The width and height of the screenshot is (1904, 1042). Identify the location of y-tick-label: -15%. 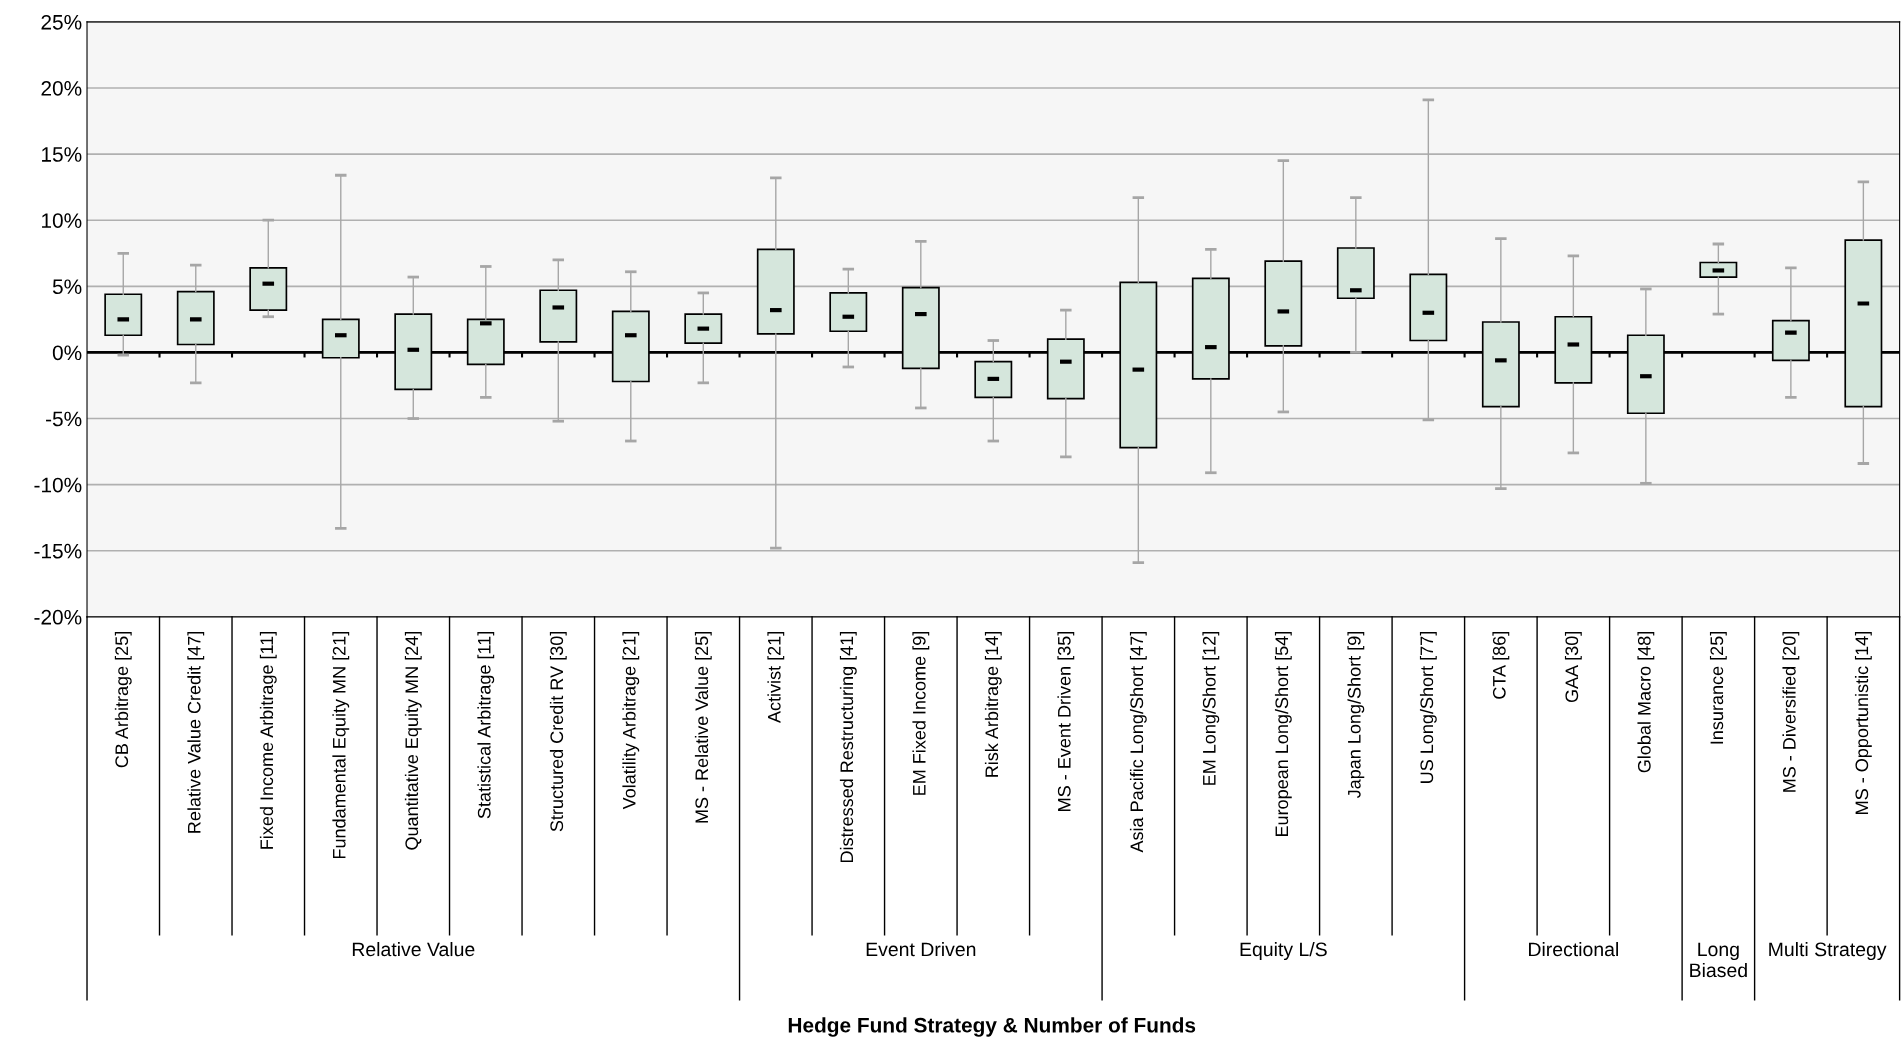
(58, 551).